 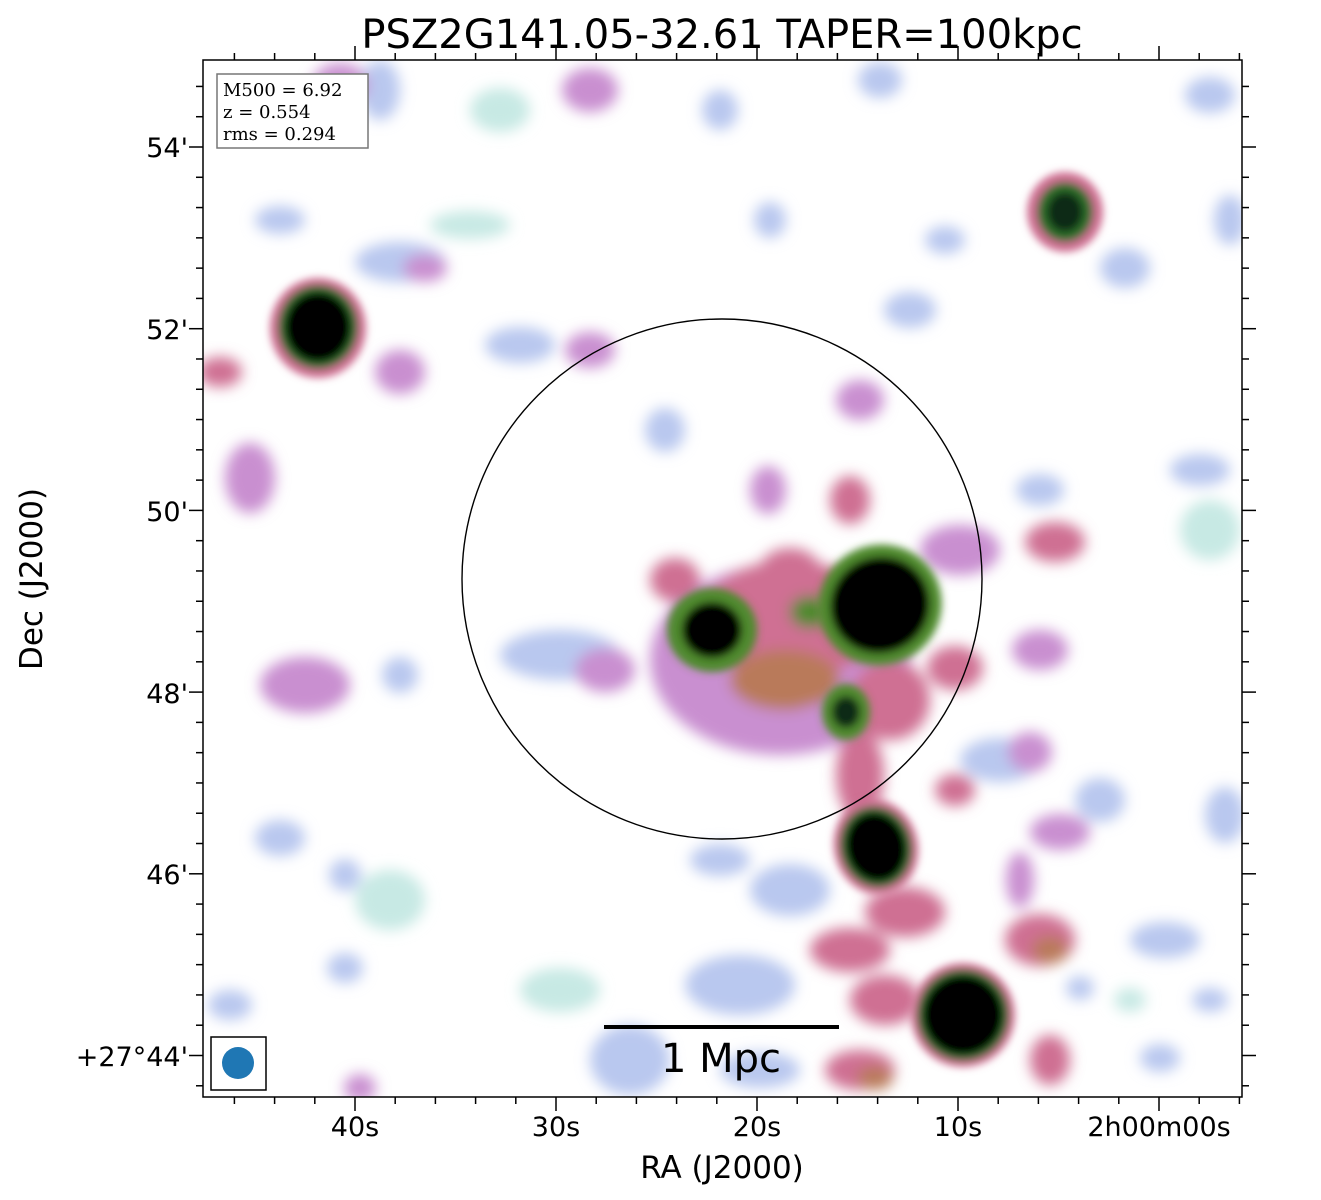 What do you see at coordinates (556, 1127) in the screenshot?
I see `x-tick-label: 30s` at bounding box center [556, 1127].